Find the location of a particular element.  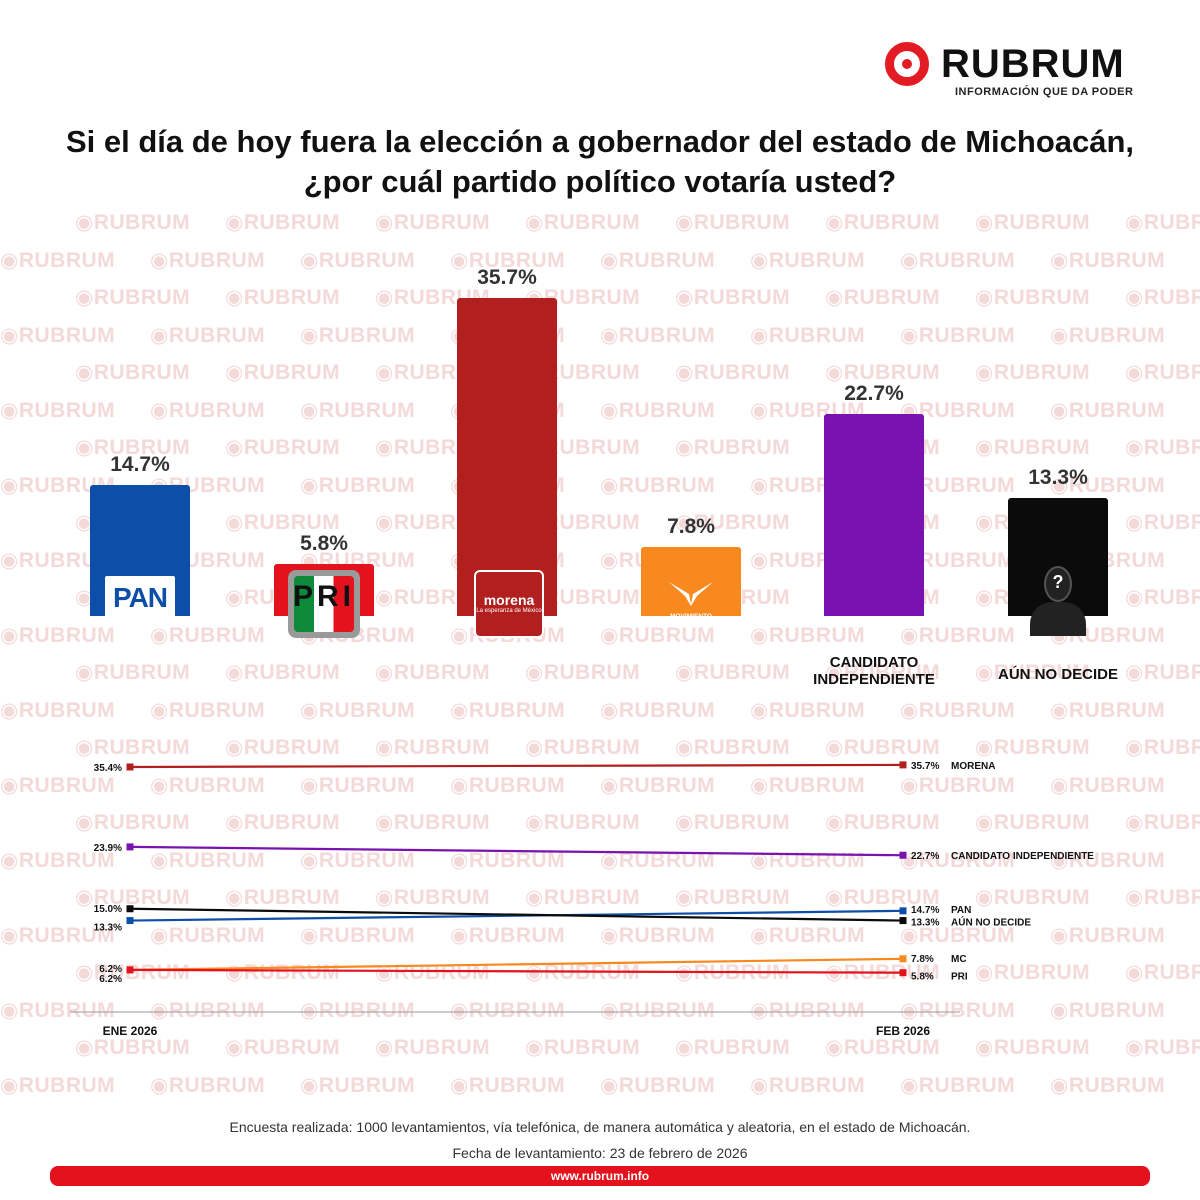

logo-text: RUBRUM is located at coordinates (1033, 64).